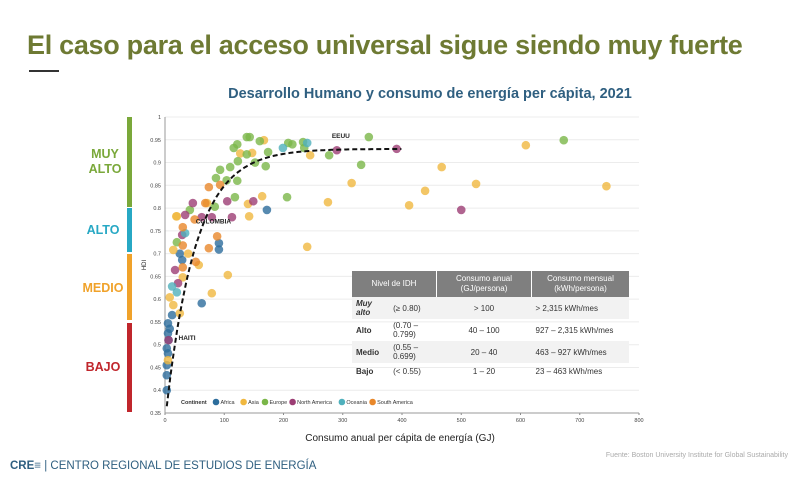  I want to click on x-tick-label: 300, so click(342, 421).